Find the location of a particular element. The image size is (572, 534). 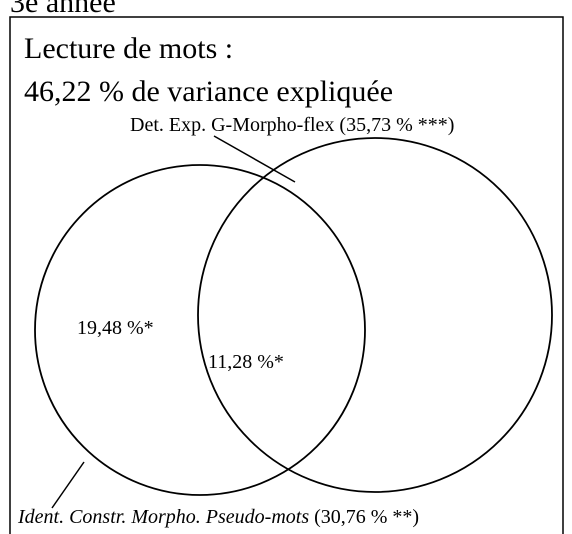

circle-value: (35,73 % ***) is located at coordinates (396, 125).